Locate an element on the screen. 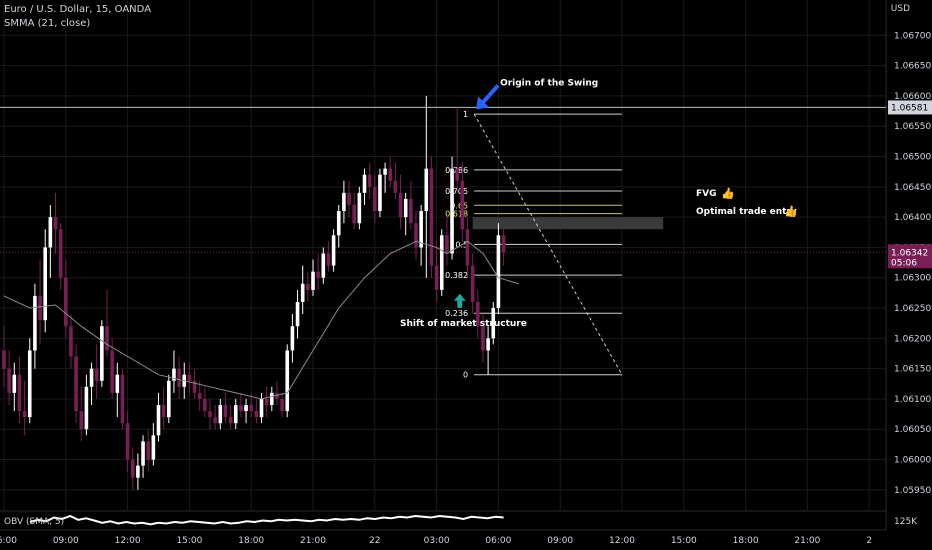  countdown-value: 05:06 is located at coordinates (904, 263).